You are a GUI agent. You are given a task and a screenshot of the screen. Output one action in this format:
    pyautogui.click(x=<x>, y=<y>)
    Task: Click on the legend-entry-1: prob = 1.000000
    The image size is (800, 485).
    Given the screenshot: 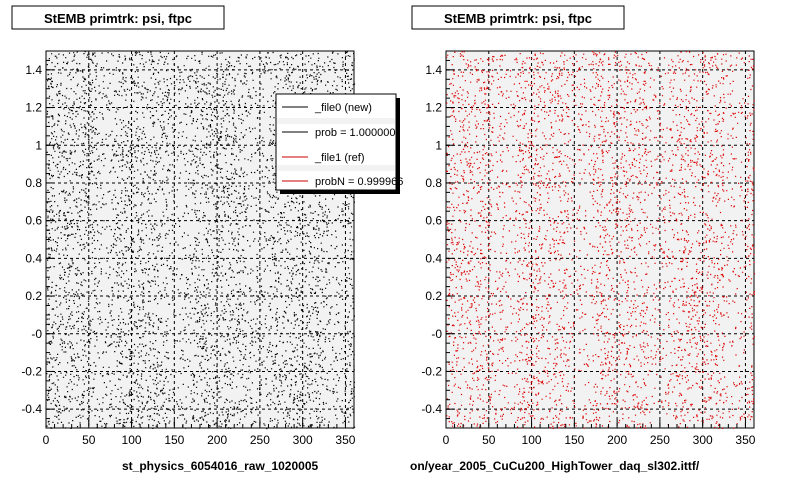 What is the action you would take?
    pyautogui.click(x=355, y=133)
    